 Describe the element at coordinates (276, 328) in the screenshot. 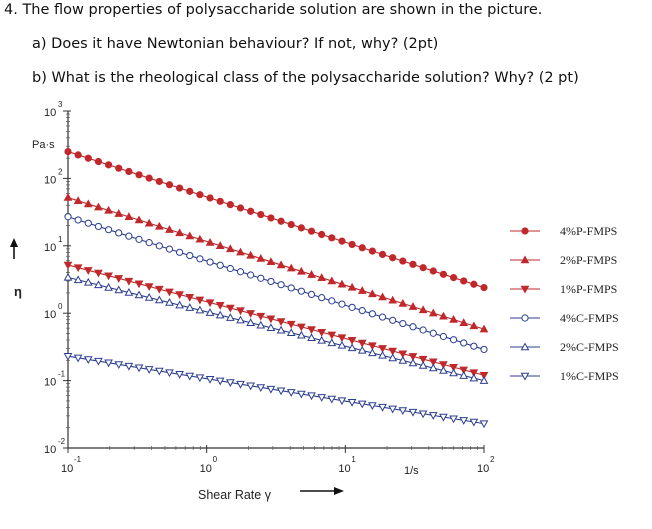

I see `series-2%C-FMPS` at that location.